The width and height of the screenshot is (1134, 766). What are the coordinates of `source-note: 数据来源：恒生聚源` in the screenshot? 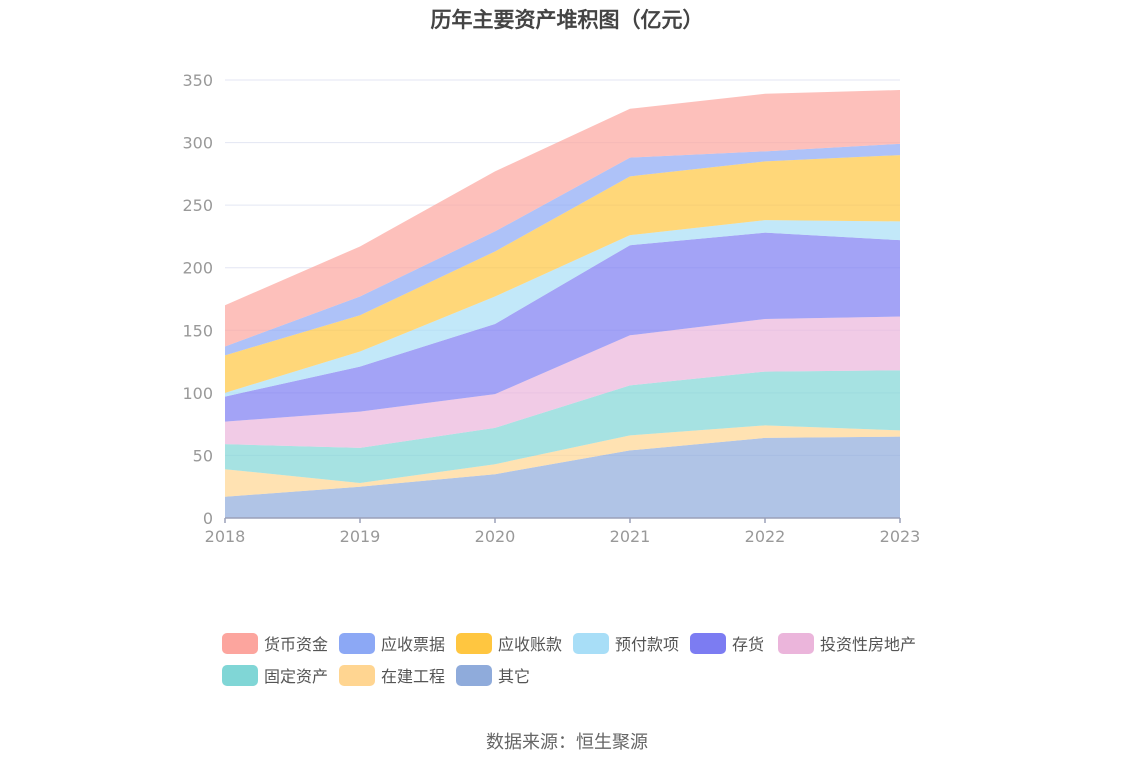 It's located at (567, 742).